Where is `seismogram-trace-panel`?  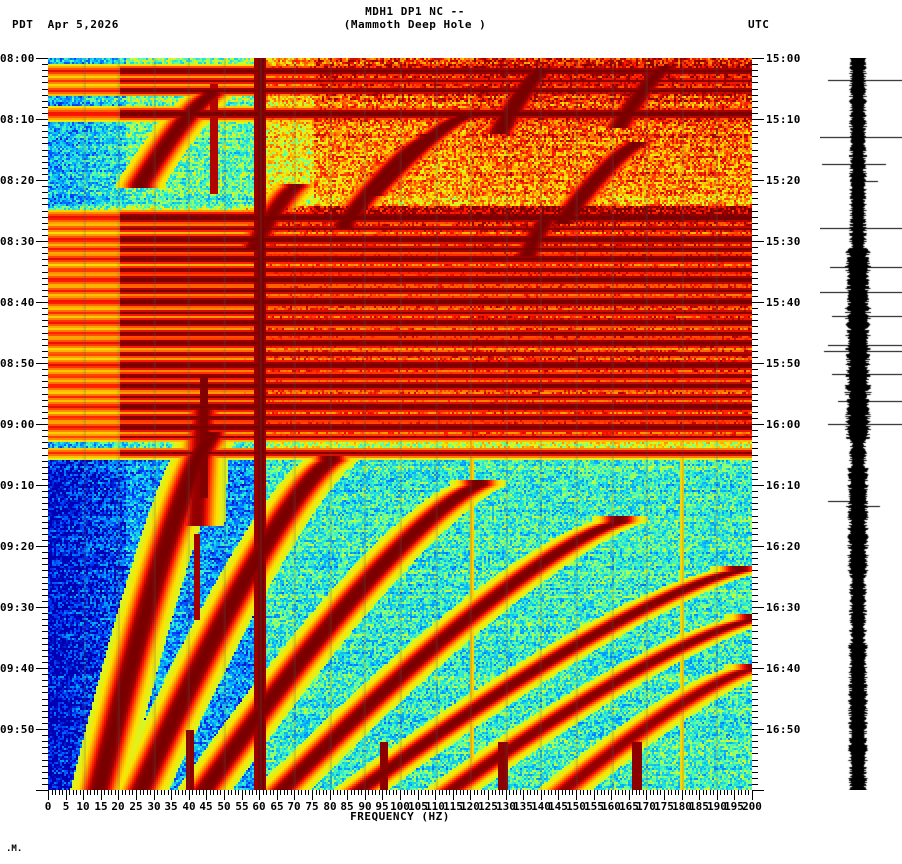
seismogram-trace-panel is located at coordinates (861, 424).